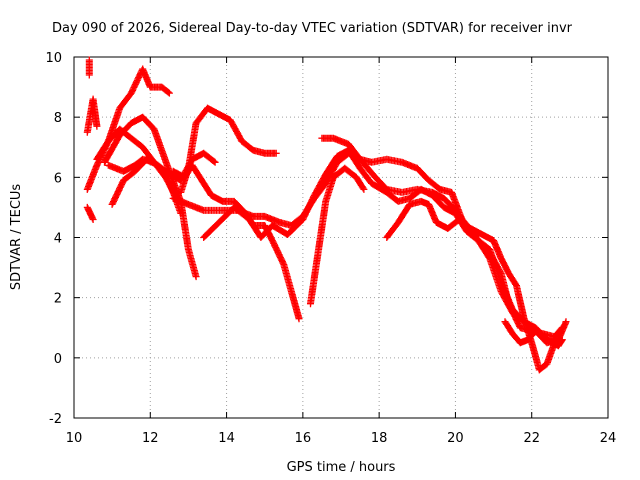  I want to click on x-tick-label: 24, so click(608, 438).